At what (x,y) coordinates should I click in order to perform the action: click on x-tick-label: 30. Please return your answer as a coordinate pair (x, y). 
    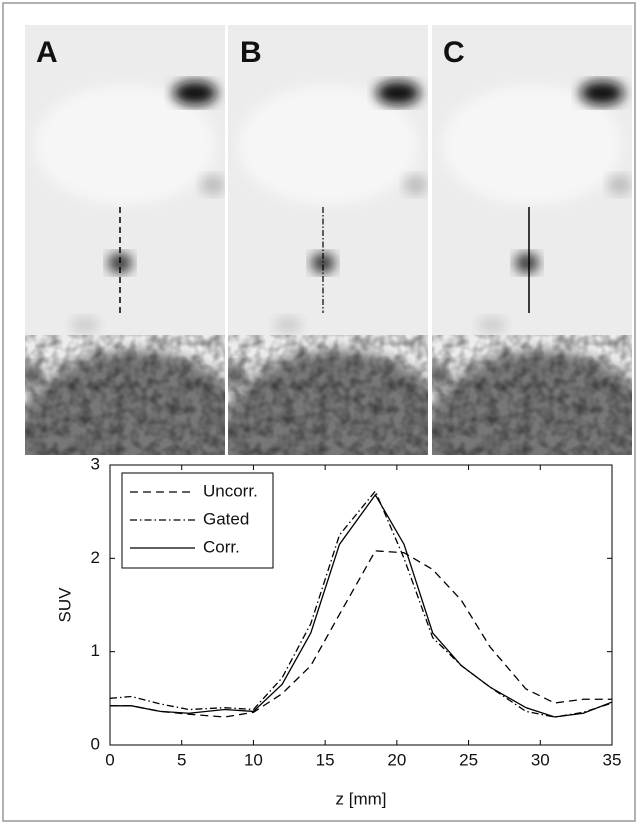
    Looking at the image, I should click on (540, 759).